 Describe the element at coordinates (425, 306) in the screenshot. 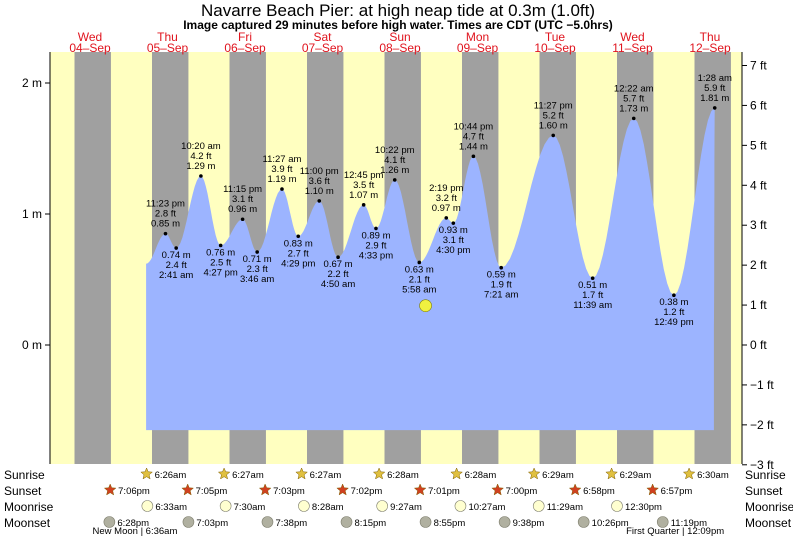

I see `current-tide-marker` at that location.